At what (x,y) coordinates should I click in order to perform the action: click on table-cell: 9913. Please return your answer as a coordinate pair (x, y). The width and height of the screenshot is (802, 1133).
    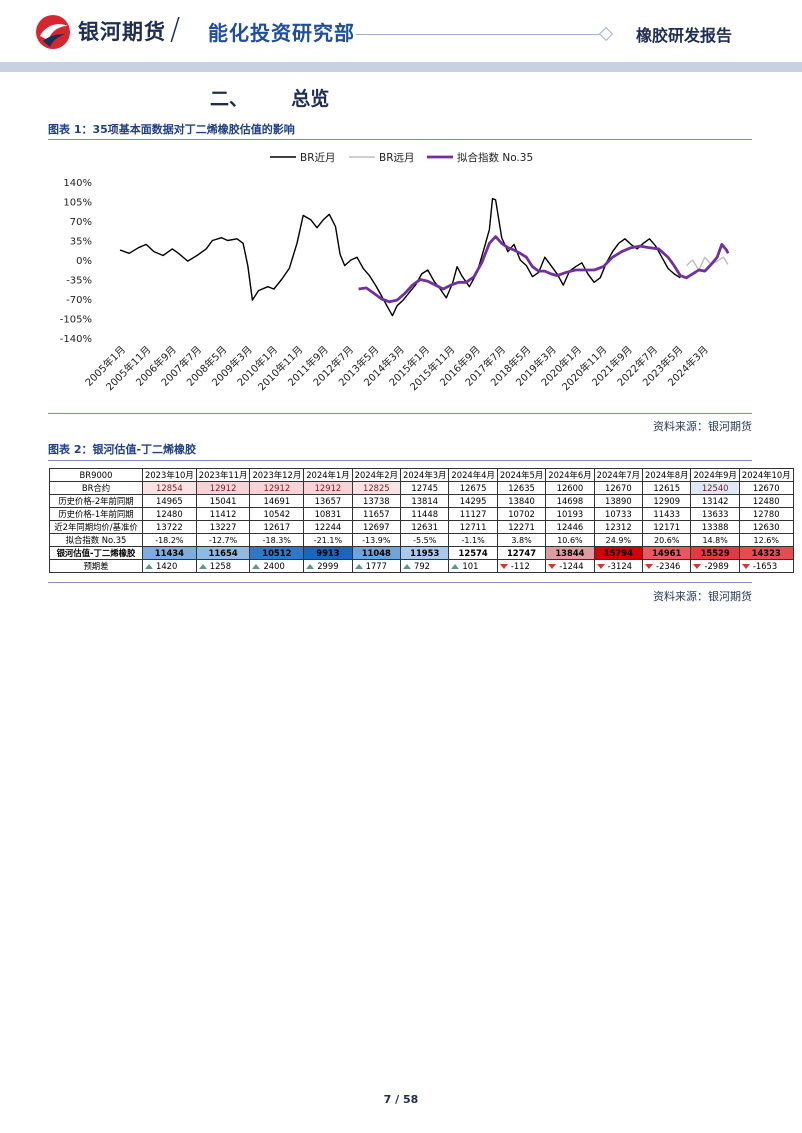
    Looking at the image, I should click on (328, 553).